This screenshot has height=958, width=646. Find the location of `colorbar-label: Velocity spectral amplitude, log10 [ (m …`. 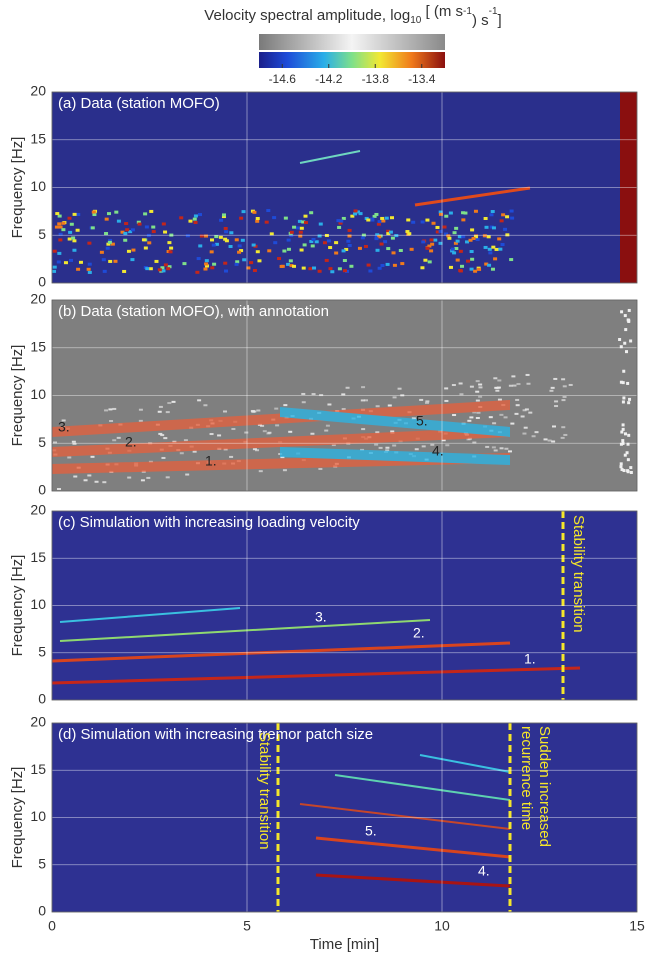

colorbar-label: Velocity spectral amplitude, log10 [ (m … is located at coordinates (352, 16).